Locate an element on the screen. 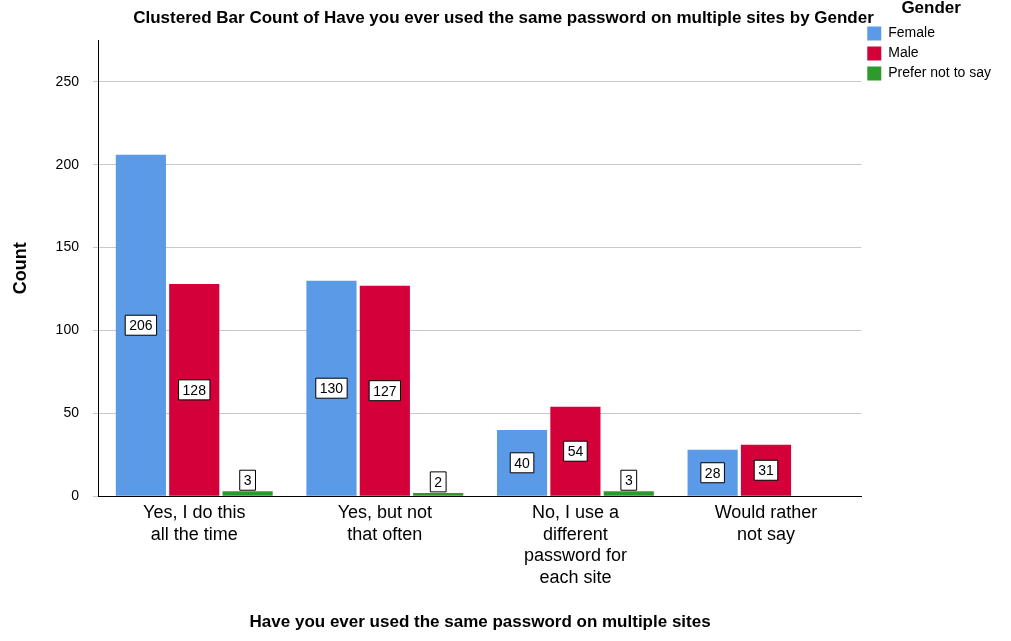 The height and width of the screenshot is (641, 1011). data-label: 31 is located at coordinates (766, 470).